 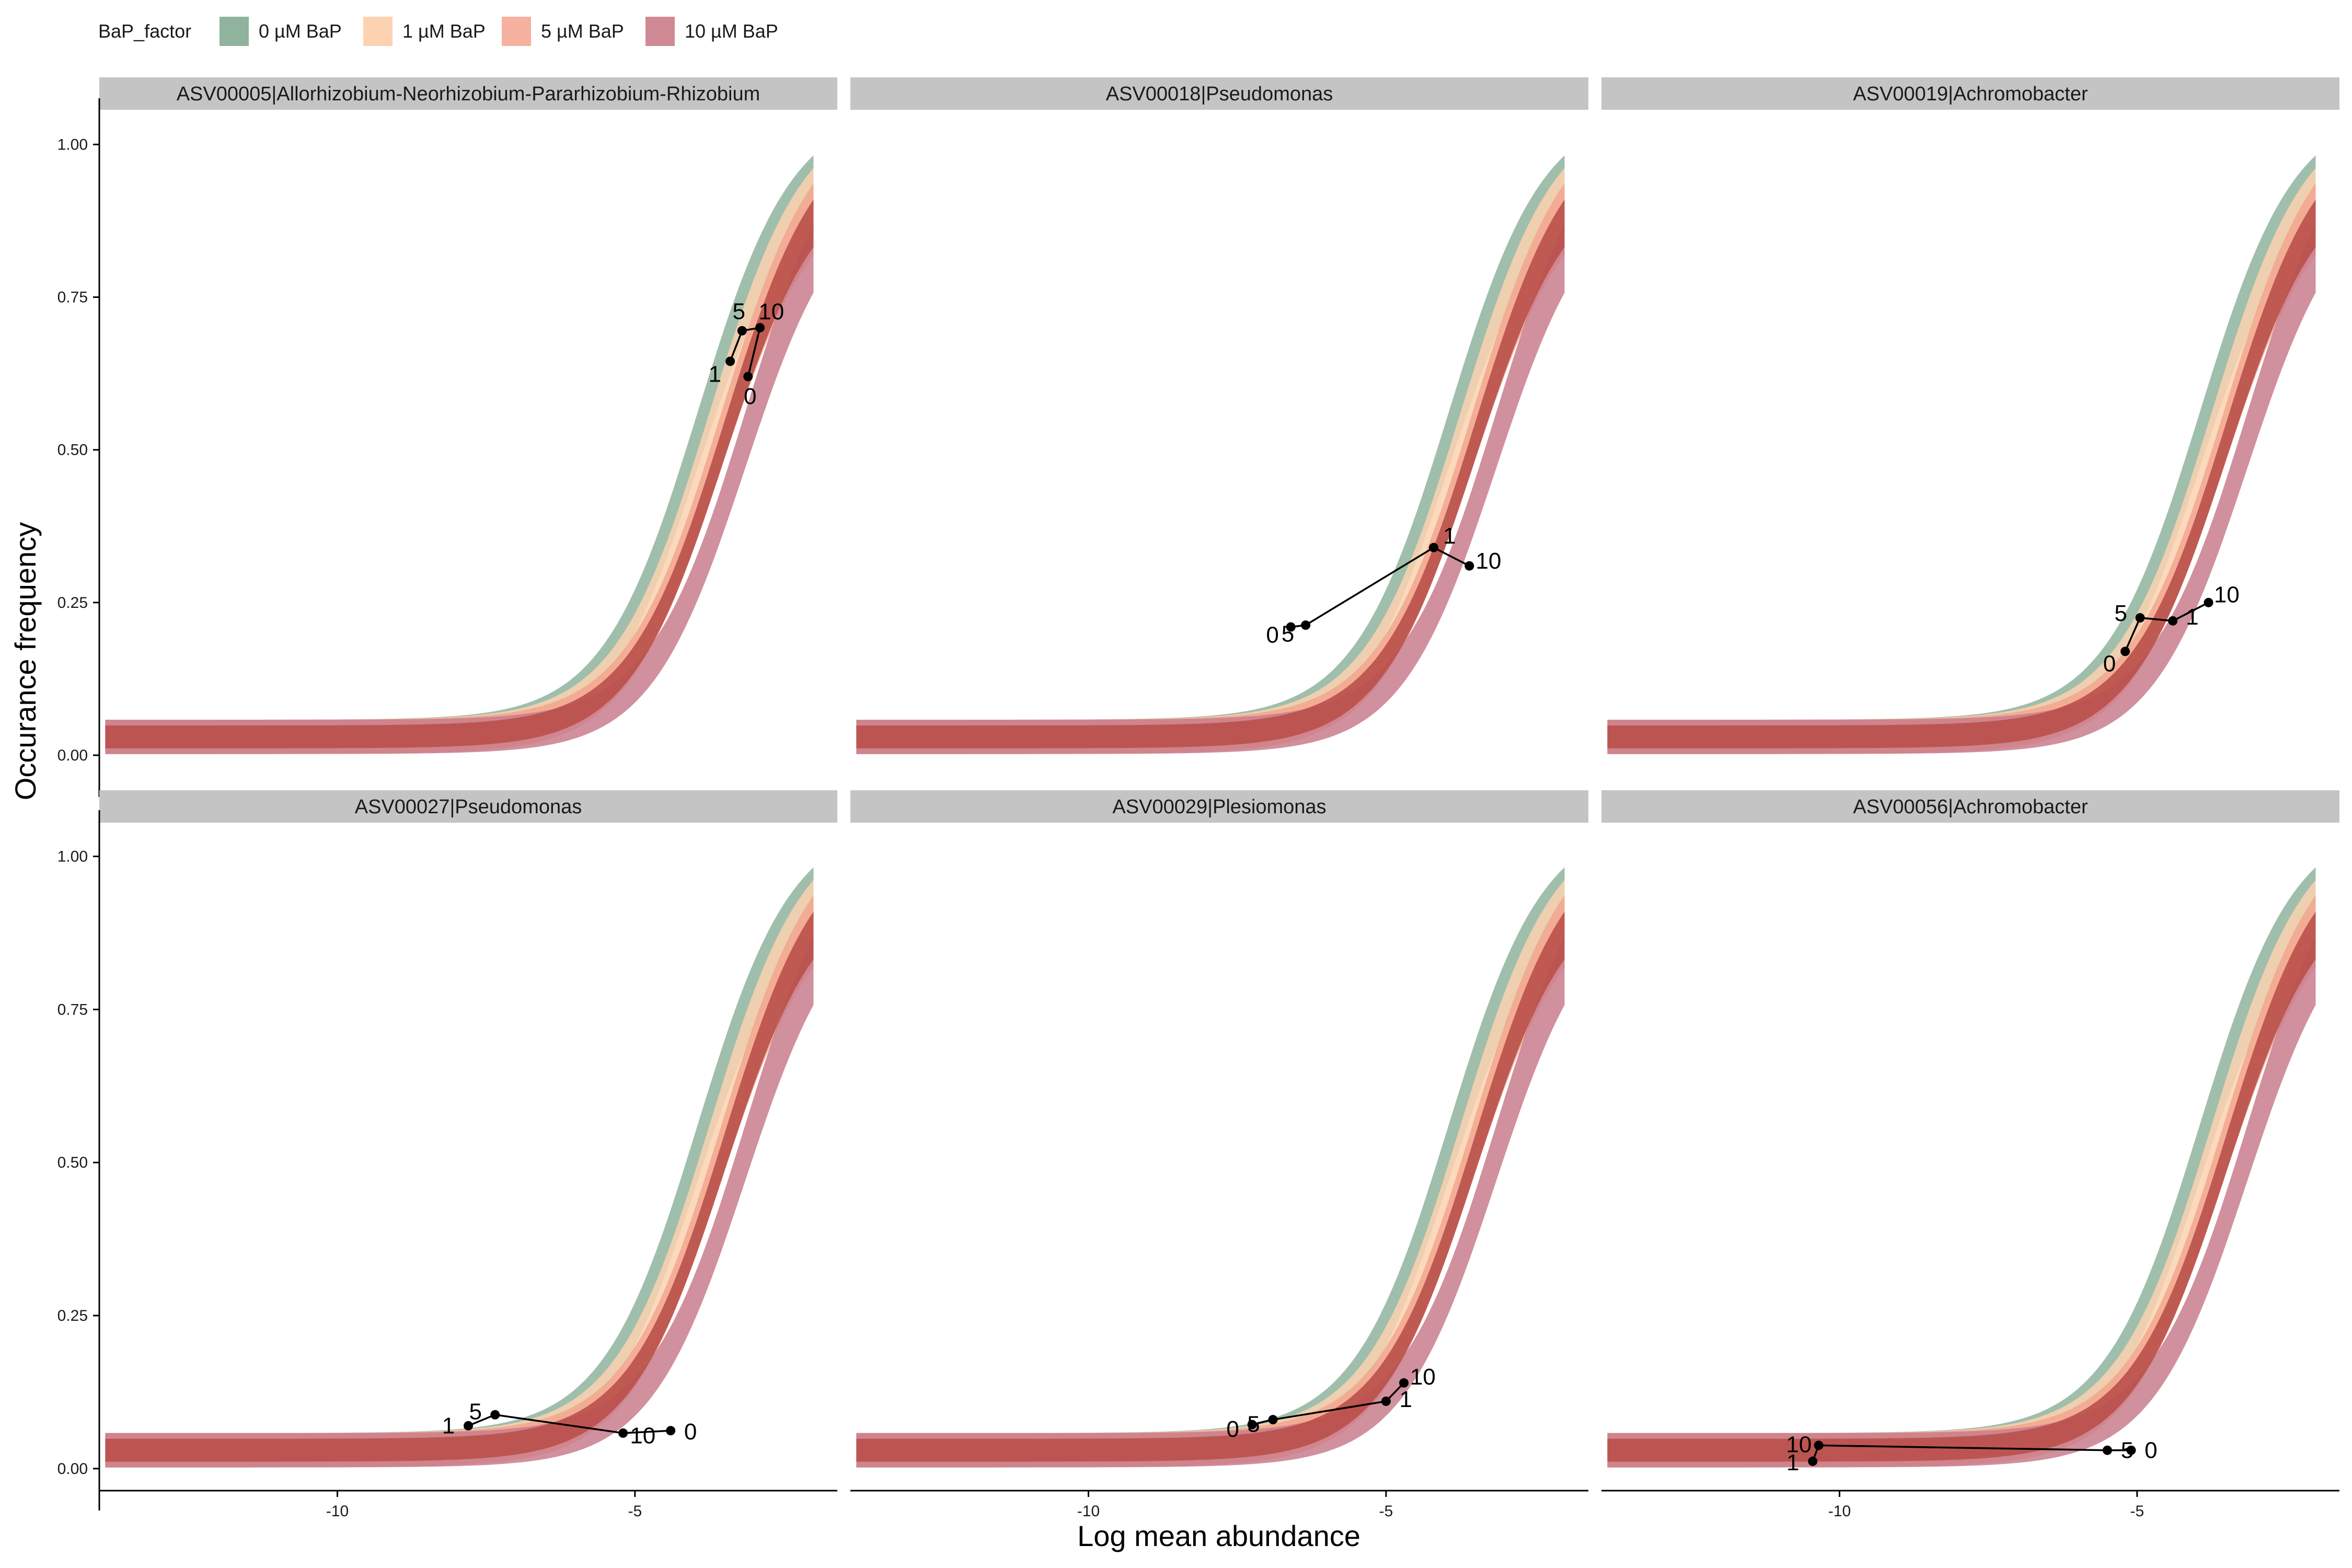 I want to click on legend-title: BaP_factor, so click(x=144, y=31).